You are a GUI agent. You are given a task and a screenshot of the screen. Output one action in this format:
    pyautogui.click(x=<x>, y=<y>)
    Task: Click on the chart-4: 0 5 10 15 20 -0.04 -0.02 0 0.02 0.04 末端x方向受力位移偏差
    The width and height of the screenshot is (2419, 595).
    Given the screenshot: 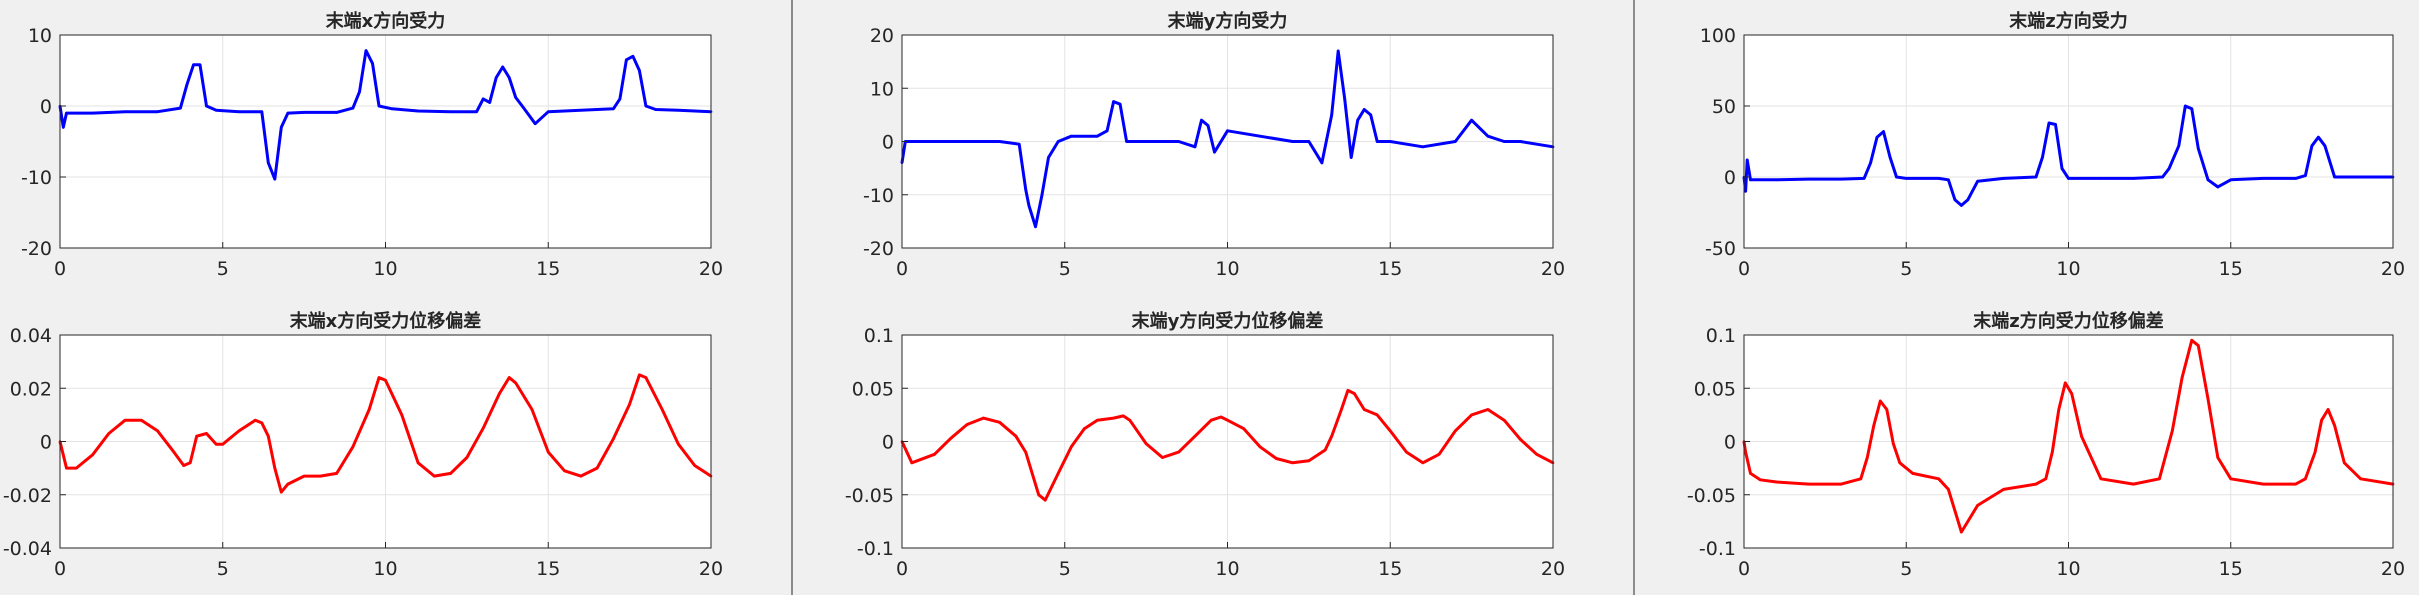 What is the action you would take?
    pyautogui.click(x=363, y=445)
    